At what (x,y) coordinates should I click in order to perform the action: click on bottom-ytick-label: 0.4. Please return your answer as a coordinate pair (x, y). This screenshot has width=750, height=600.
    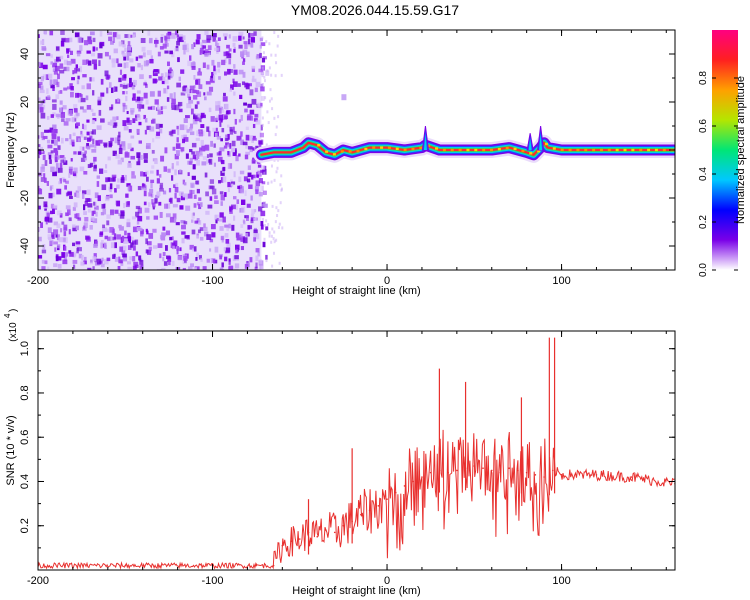
    Looking at the image, I should click on (25, 481).